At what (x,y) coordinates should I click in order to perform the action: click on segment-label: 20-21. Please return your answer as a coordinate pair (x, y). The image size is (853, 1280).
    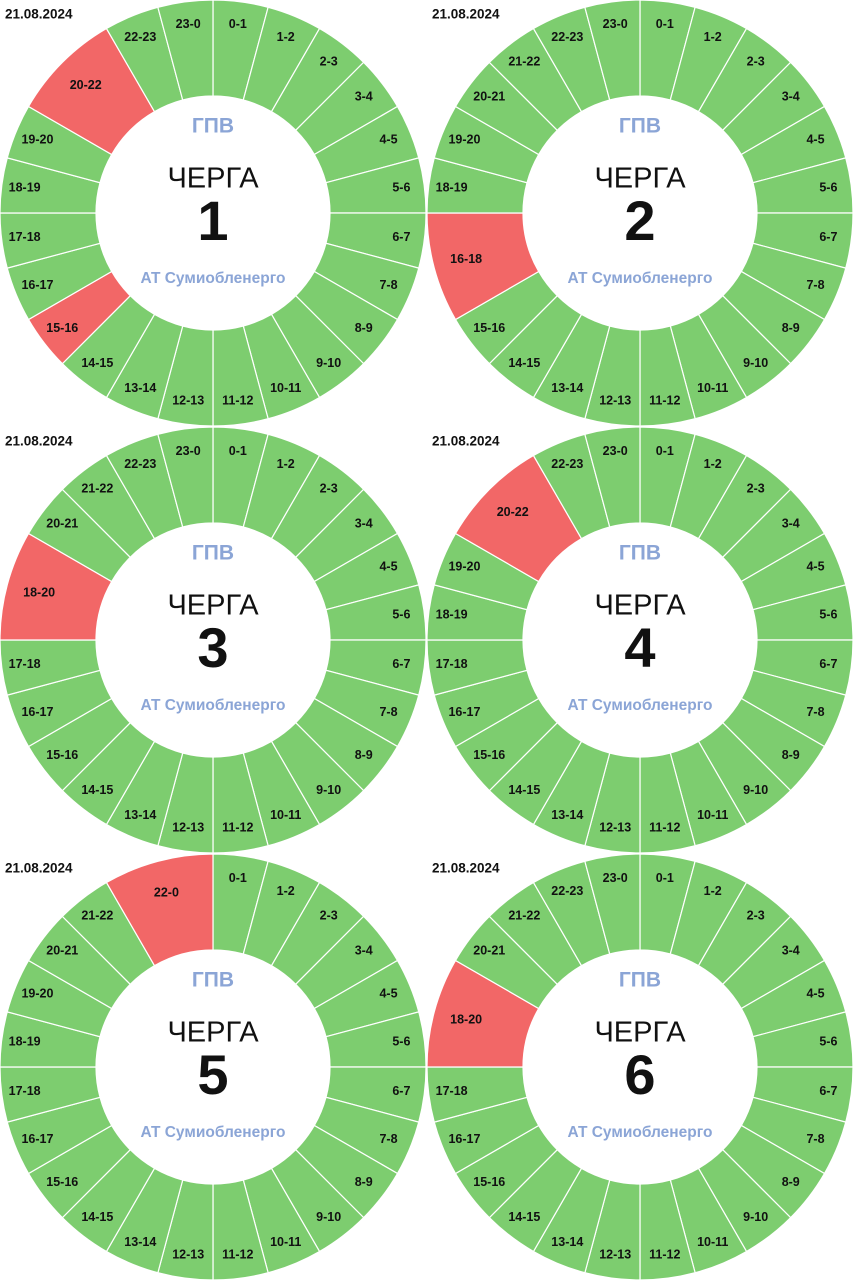
    Looking at the image, I should click on (62, 951).